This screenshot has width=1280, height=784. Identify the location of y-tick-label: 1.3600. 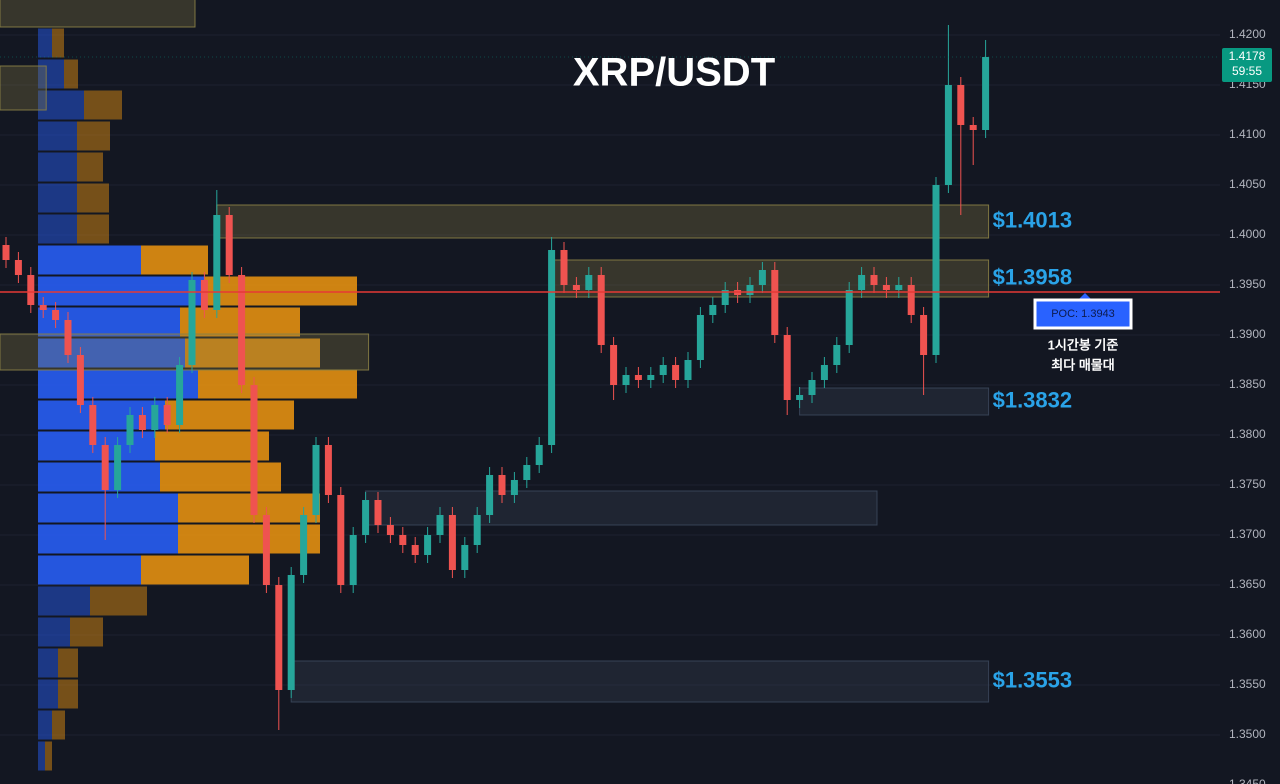
(1247, 634).